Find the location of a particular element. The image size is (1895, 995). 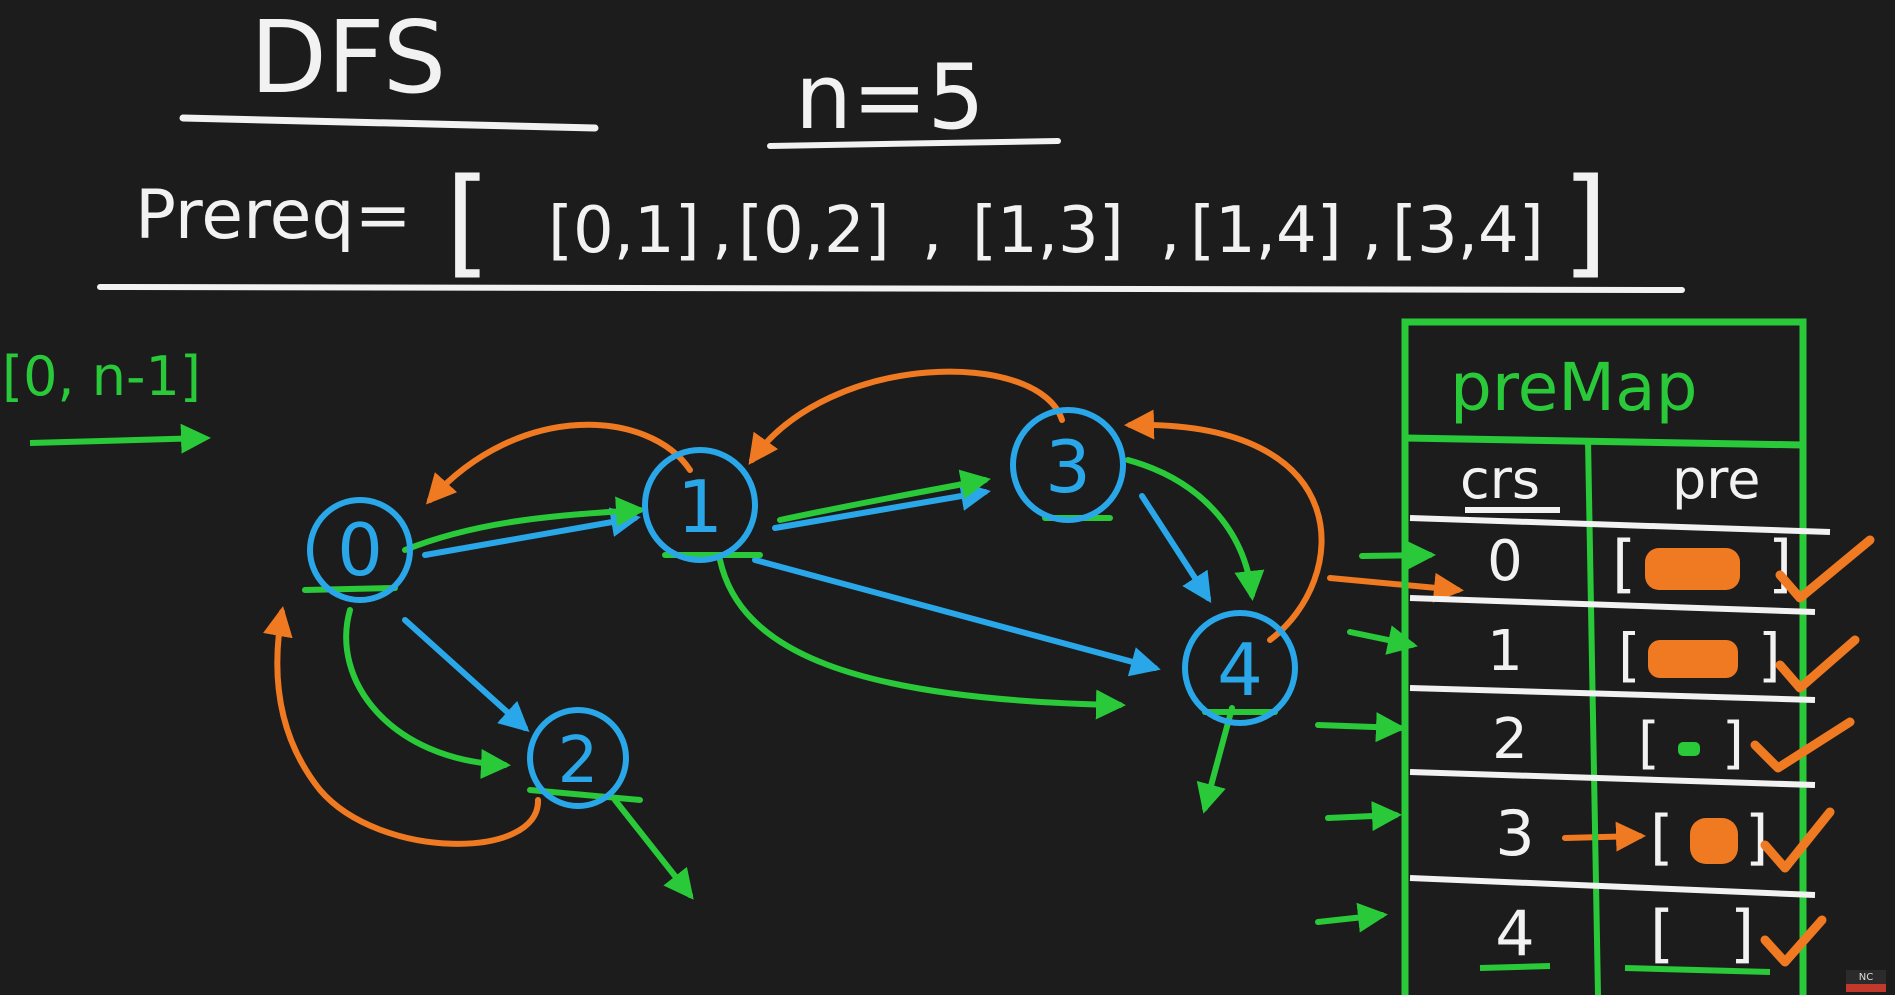

node-4: 4 is located at coordinates (1240, 668).